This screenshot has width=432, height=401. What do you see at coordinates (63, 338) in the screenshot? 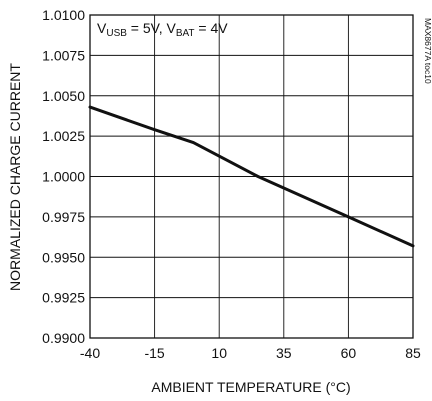
I see `y-tick-label: 0.9900` at bounding box center [63, 338].